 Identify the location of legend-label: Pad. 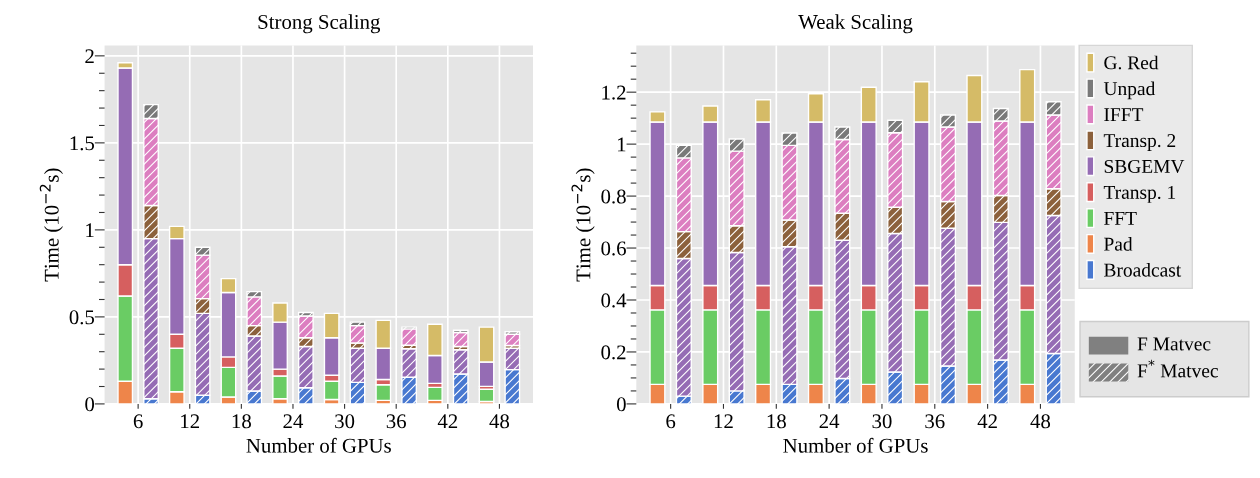
(1118, 244).